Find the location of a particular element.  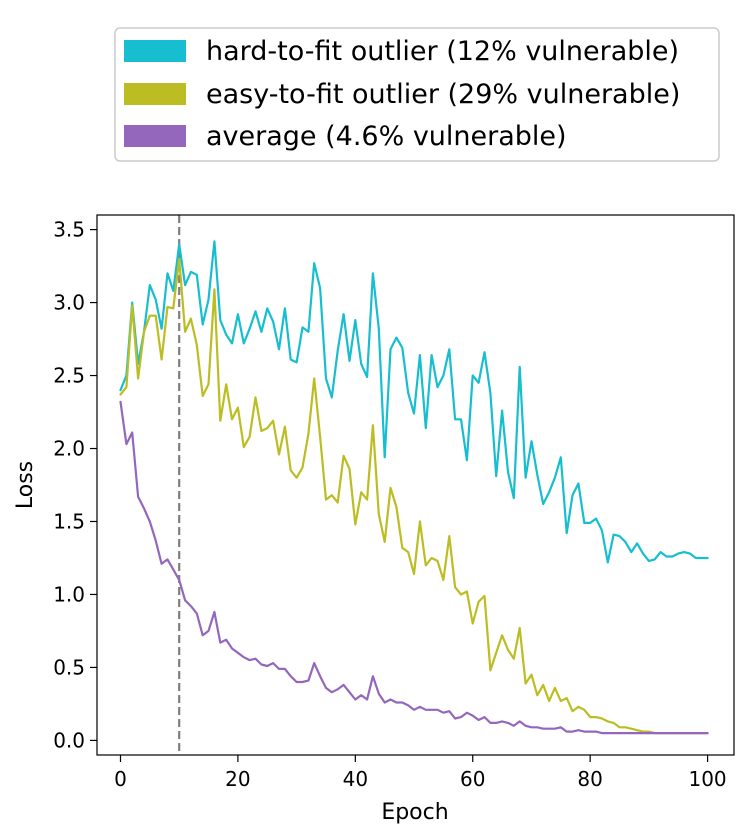

y-tick-label: 0.5 is located at coordinates (69, 667).